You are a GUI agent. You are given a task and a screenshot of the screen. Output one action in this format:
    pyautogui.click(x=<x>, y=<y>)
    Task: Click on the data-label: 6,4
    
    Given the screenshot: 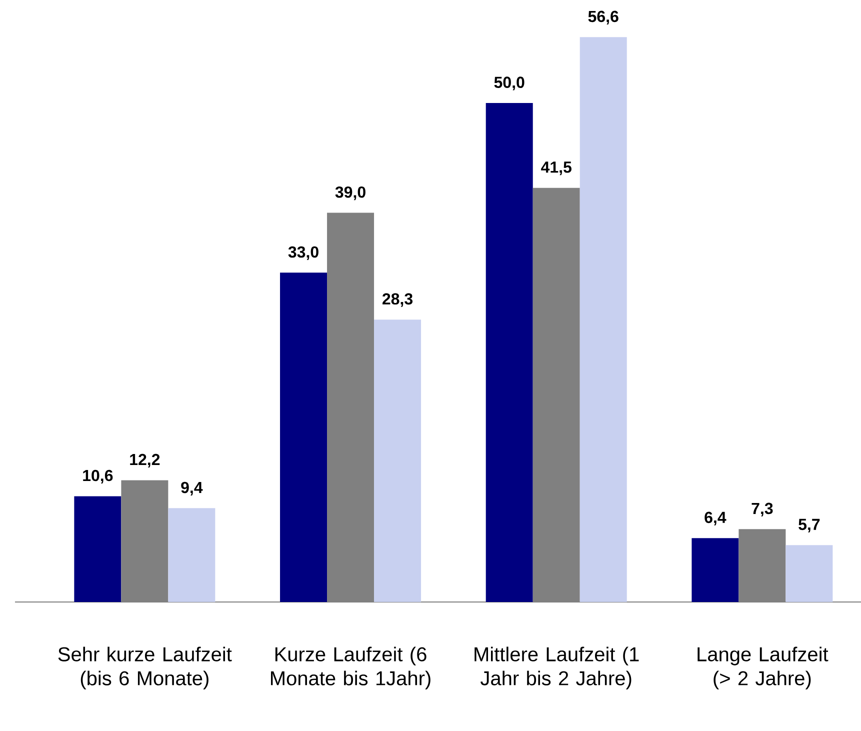 What is the action you would take?
    pyautogui.click(x=715, y=519)
    